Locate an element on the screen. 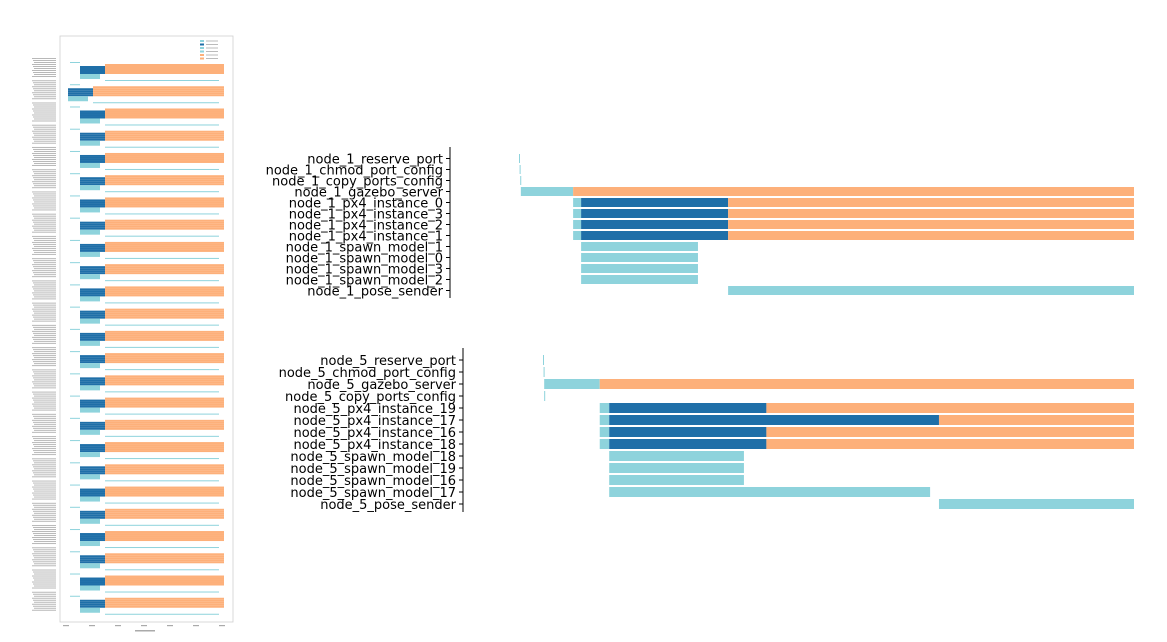 The width and height of the screenshot is (1167, 642). task-label: node_5_spawn_model_19 is located at coordinates (373, 469).